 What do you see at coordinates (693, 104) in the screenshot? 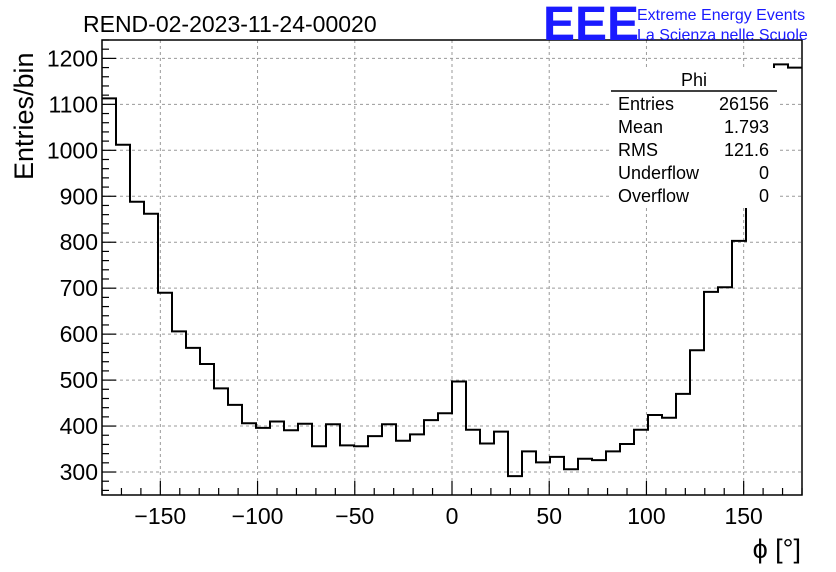
I see `stats-row: Entries 26156` at bounding box center [693, 104].